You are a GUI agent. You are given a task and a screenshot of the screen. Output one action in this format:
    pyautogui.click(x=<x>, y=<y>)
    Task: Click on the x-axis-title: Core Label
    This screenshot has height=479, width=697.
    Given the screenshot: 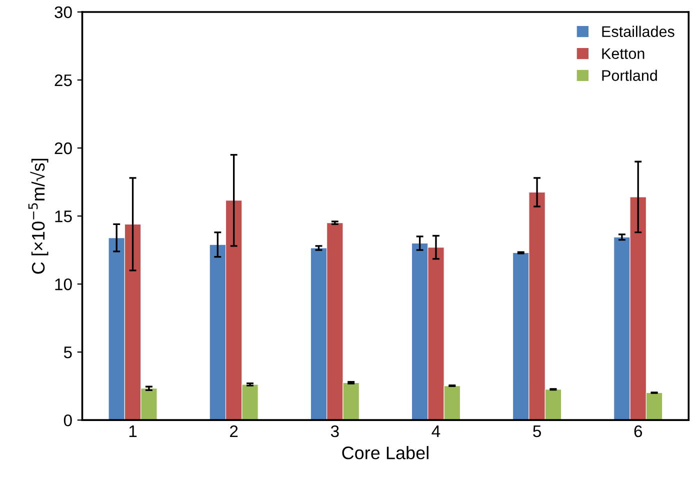 What is the action you would take?
    pyautogui.click(x=385, y=453)
    